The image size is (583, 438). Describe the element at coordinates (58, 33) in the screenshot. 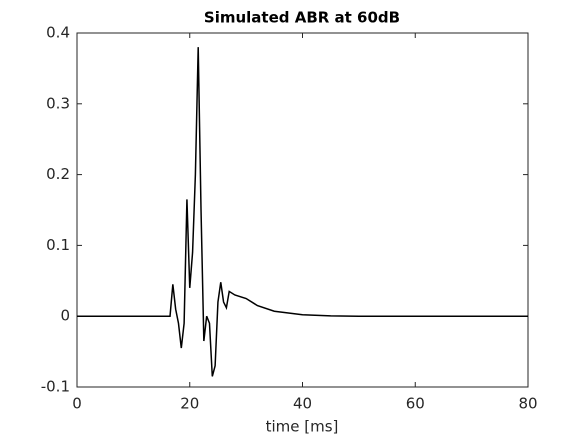

I see `y-tick-label: 0.4` at that location.